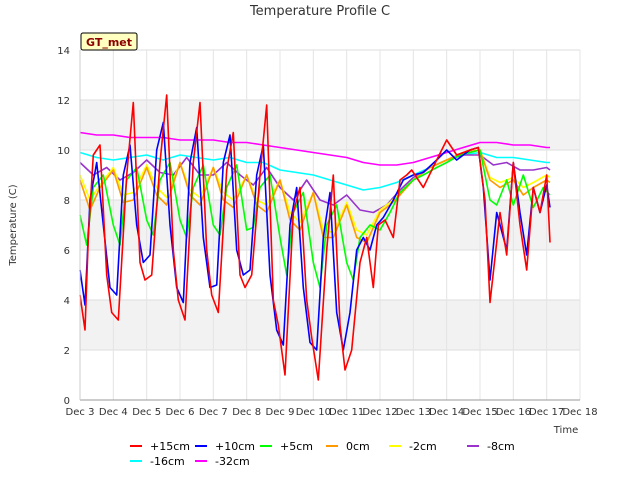 The height and width of the screenshot is (480, 640). What do you see at coordinates (314, 148) in the screenshot?
I see `series-line--32cm` at bounding box center [314, 148].